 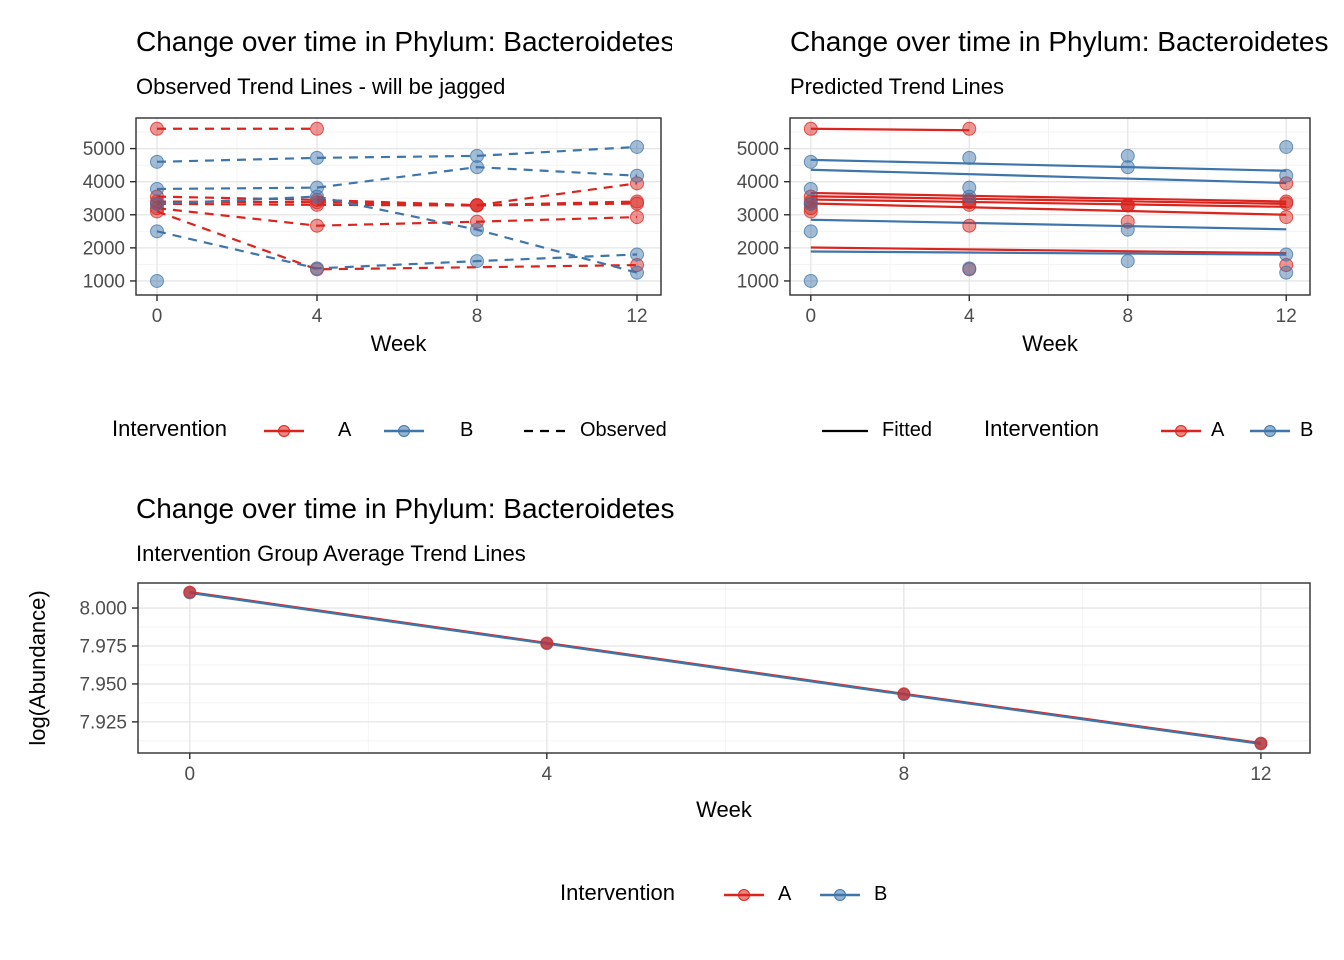 What do you see at coordinates (103, 684) in the screenshot?
I see `svg-text: 7.950` at bounding box center [103, 684].